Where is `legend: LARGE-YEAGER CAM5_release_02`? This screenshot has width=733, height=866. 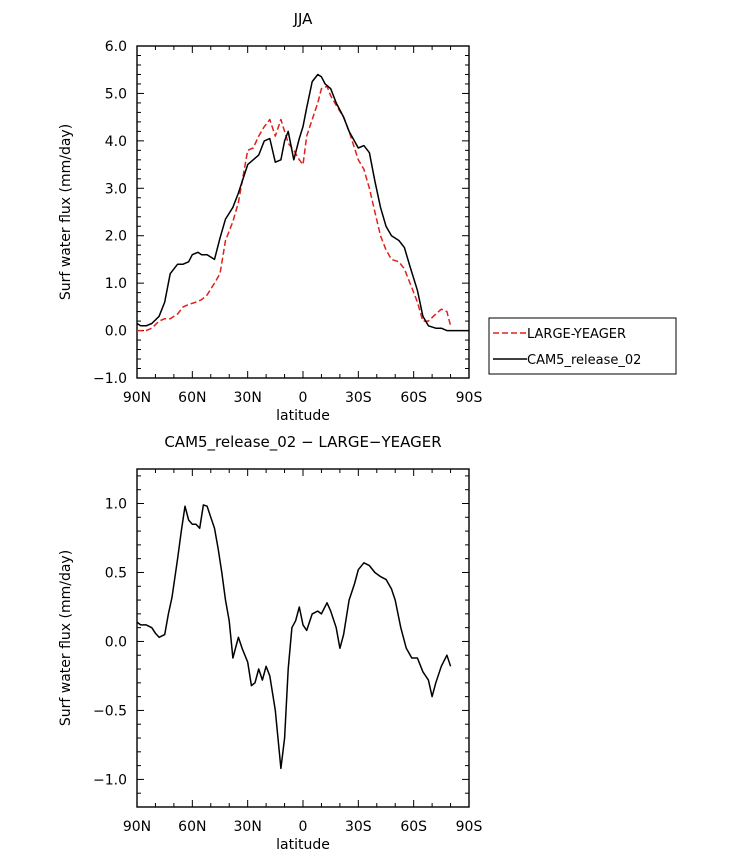
legend: LARGE-YEAGER CAM5_release_02 is located at coordinates (582, 346).